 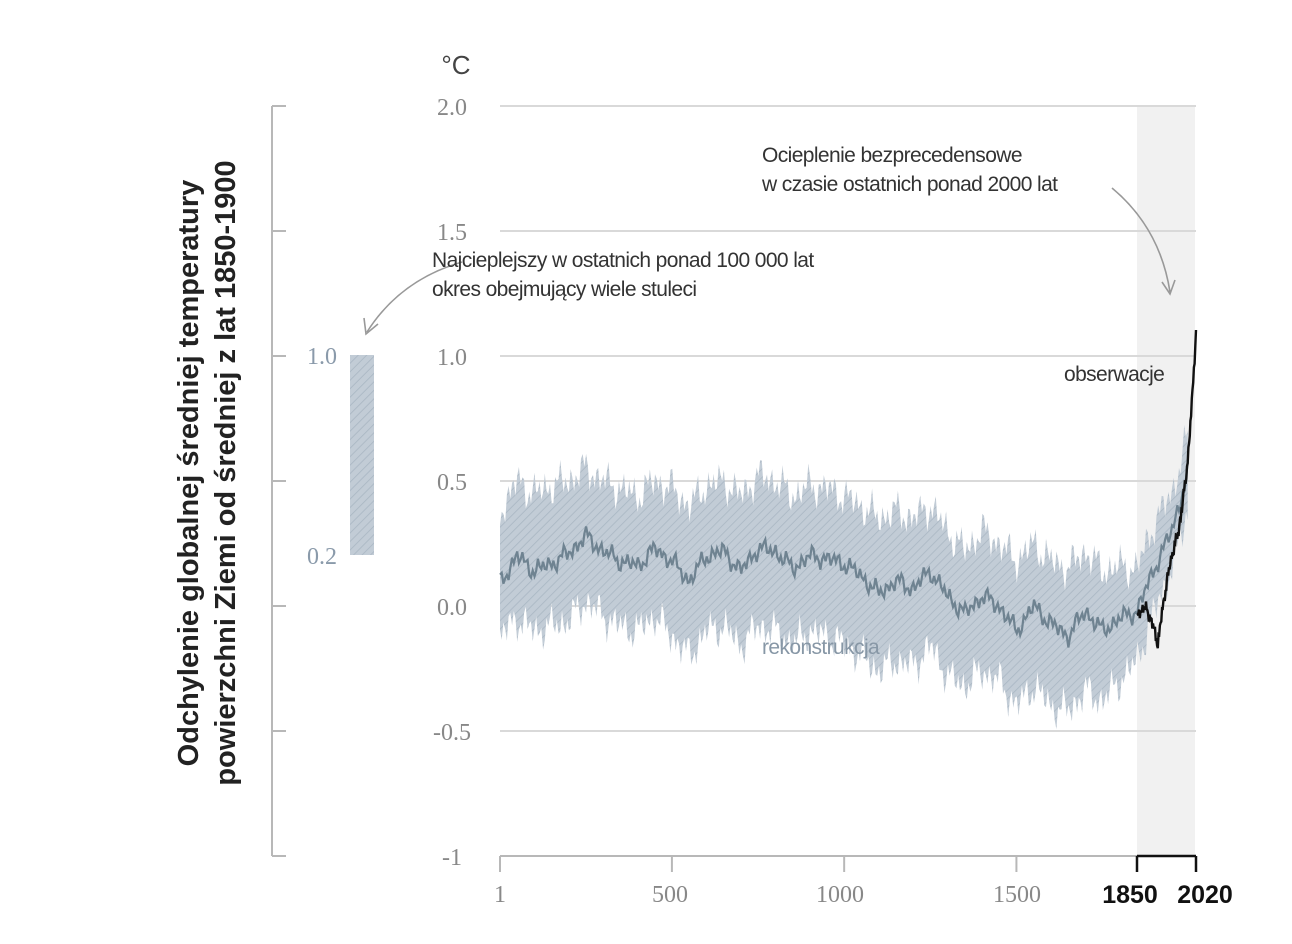 I want to click on side-tick-label-1: 1.0, so click(x=322, y=357).